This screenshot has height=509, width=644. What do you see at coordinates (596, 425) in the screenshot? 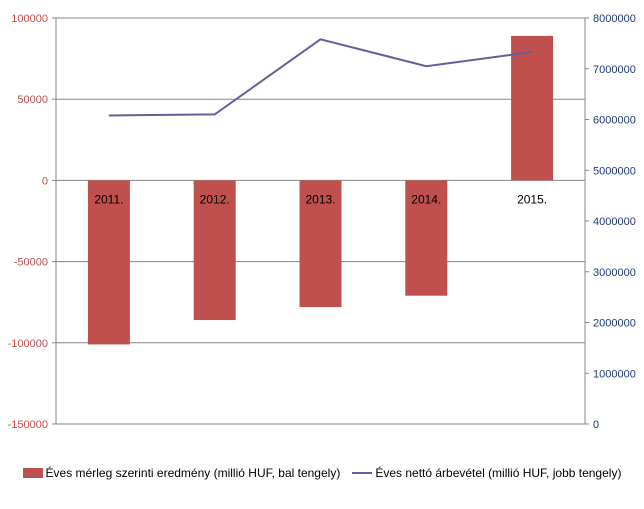
I see `right-tick-label: 0` at bounding box center [596, 425].